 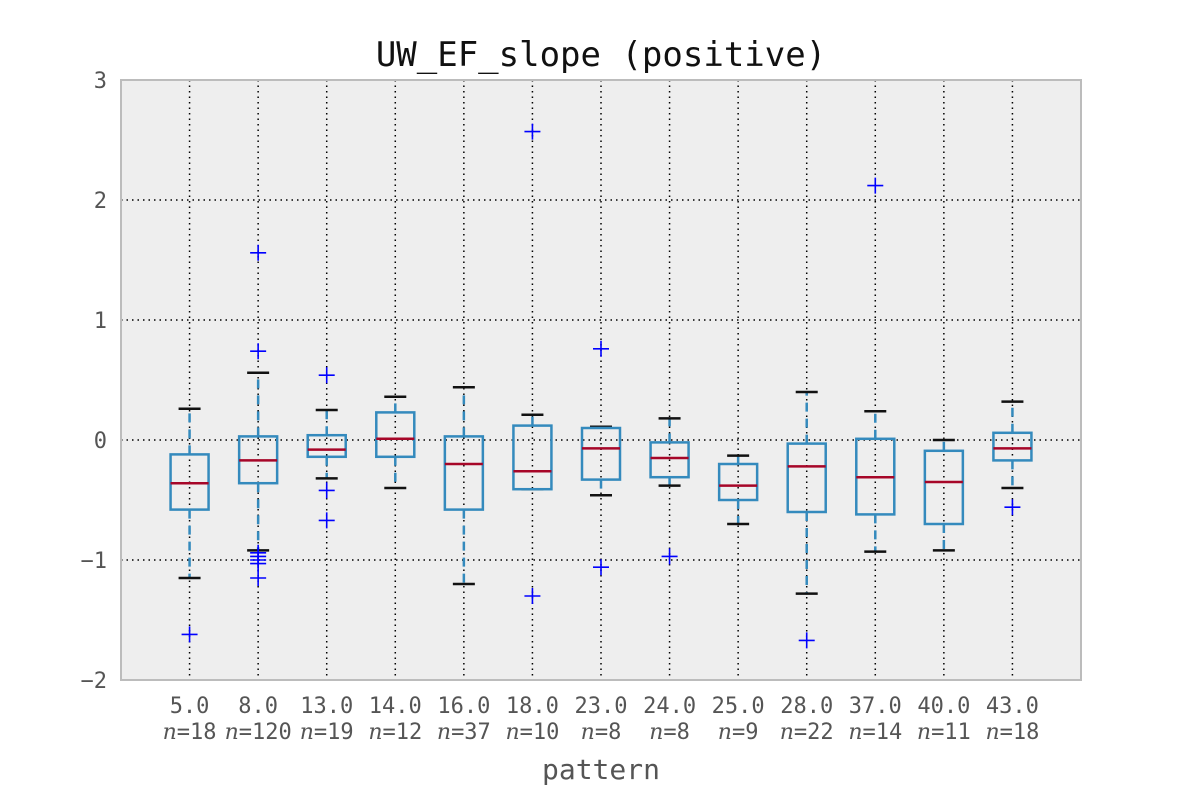 What do you see at coordinates (738, 732) in the screenshot?
I see `x-tick-count: n=9` at bounding box center [738, 732].